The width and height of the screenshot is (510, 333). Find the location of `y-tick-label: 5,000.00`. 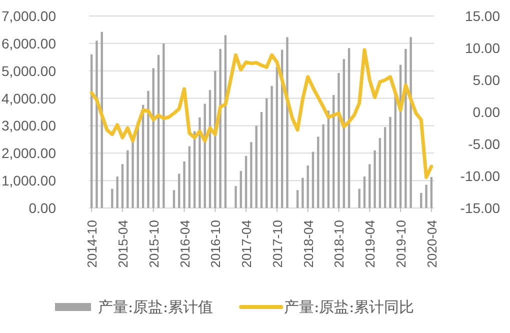

y-tick-label: 5,000.00 is located at coordinates (29, 70).